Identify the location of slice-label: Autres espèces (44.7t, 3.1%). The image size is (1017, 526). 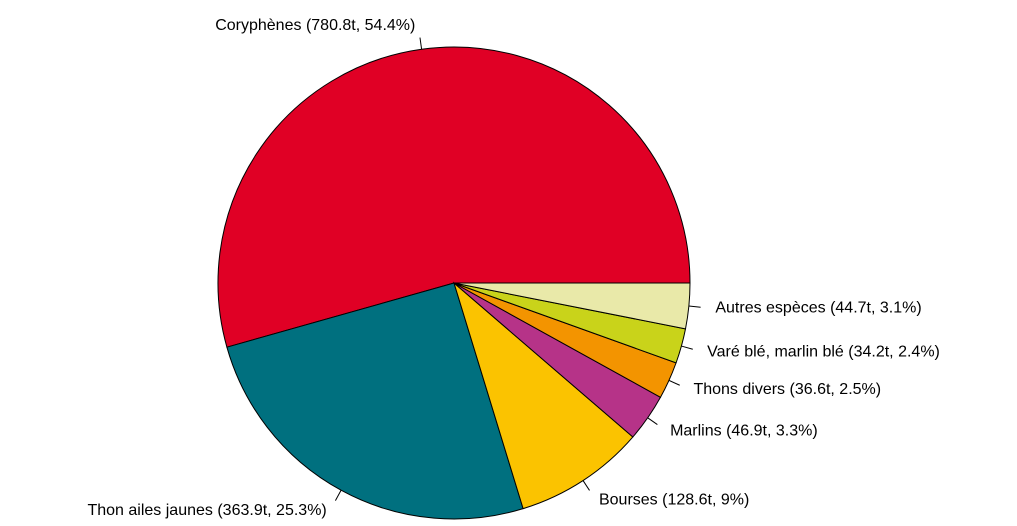
(818, 308).